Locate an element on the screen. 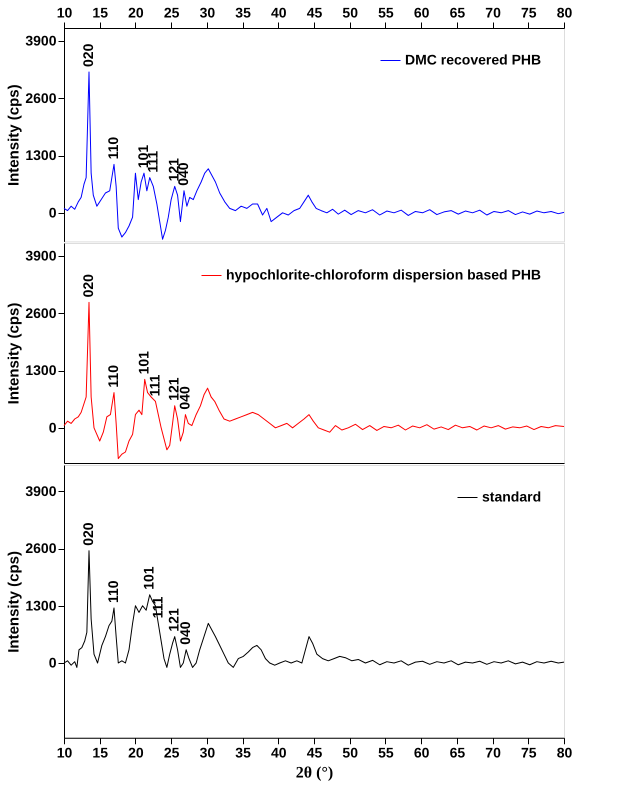 The height and width of the screenshot is (808, 632). legend-label: DMC recovered PHB is located at coordinates (473, 60).